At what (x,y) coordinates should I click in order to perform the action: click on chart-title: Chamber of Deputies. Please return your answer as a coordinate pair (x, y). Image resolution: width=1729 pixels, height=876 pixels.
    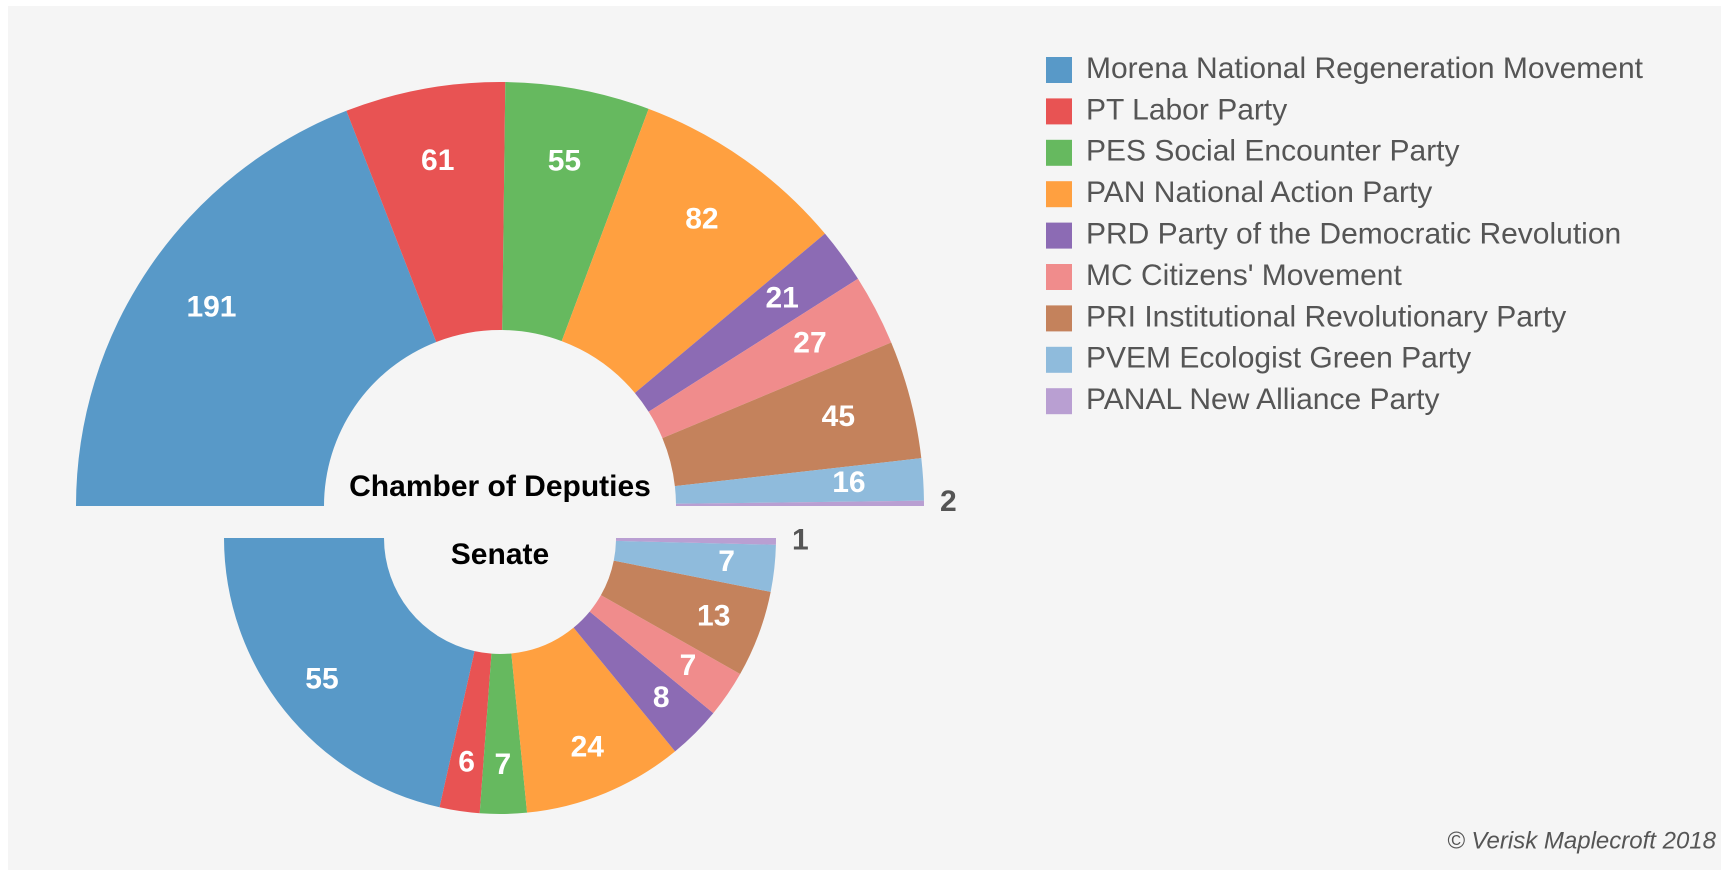
    Looking at the image, I should click on (500, 486).